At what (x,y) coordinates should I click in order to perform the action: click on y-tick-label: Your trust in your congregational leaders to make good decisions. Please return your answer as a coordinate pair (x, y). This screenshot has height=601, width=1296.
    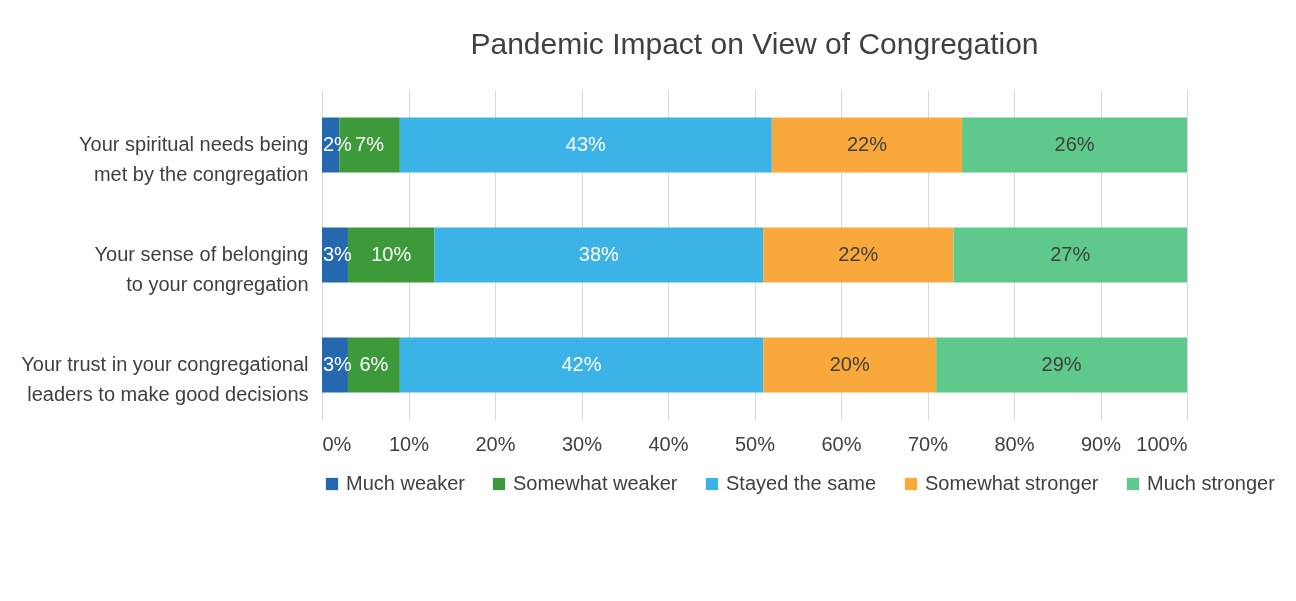
    Looking at the image, I should click on (165, 379).